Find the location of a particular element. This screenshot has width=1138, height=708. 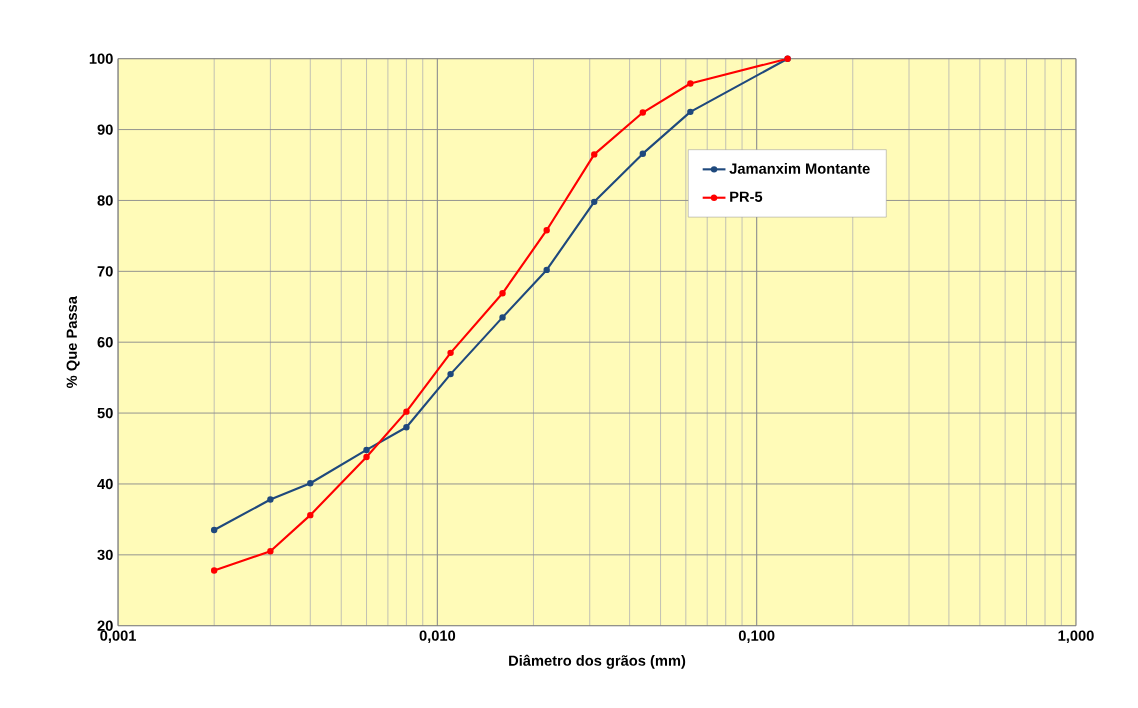

y-tick-label: 90 is located at coordinates (105, 129).